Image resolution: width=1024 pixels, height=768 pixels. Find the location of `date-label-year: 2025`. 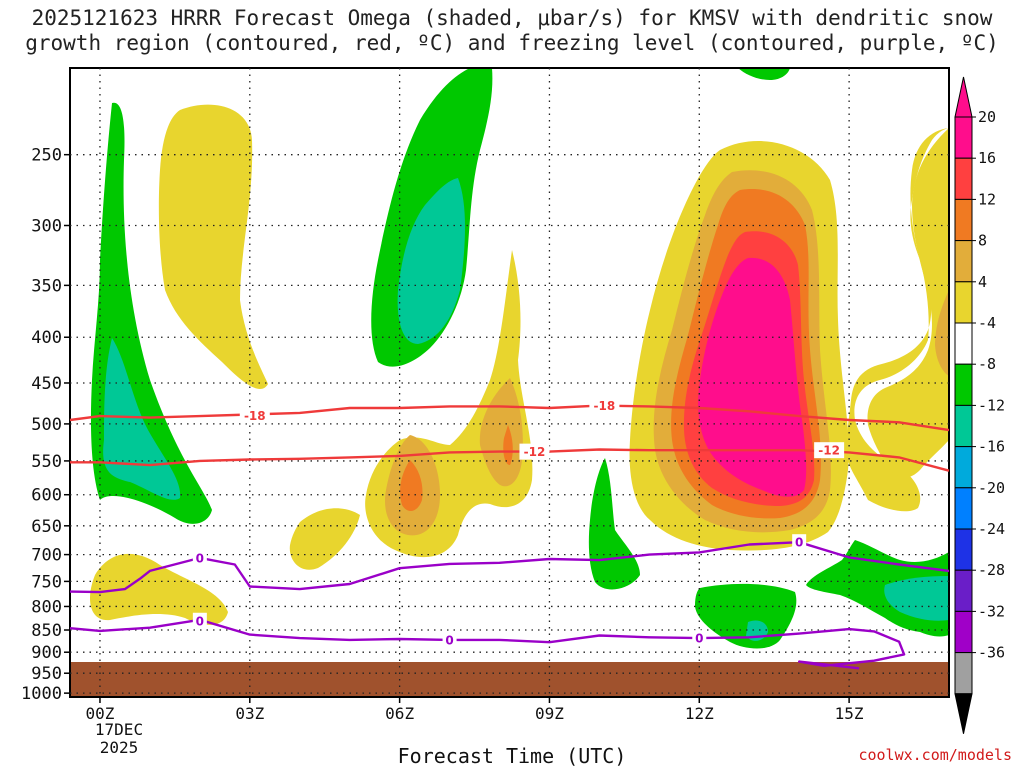

date-label-year: 2025 is located at coordinates (119, 747).